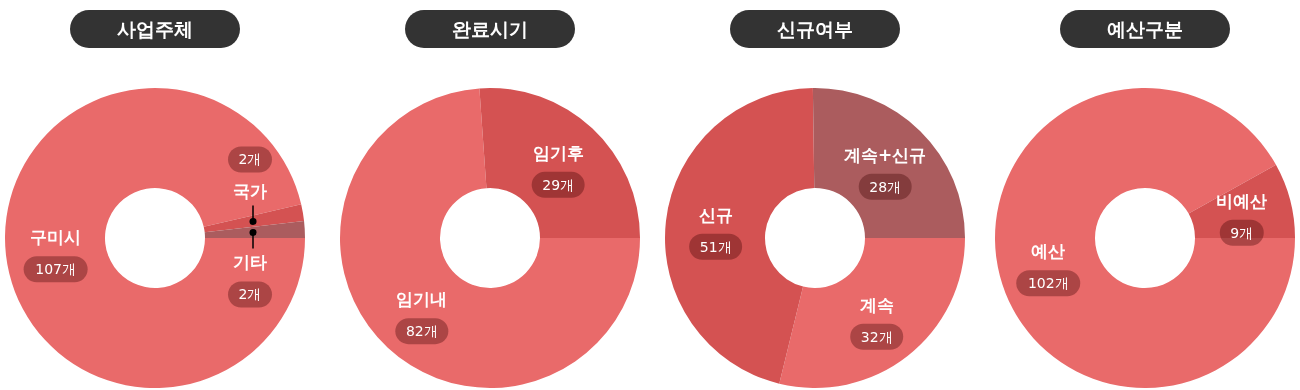 Image resolution: width=1300 pixels, height=390 pixels. Describe the element at coordinates (885, 154) in the screenshot. I see `slice-label: 계속+신규` at that location.